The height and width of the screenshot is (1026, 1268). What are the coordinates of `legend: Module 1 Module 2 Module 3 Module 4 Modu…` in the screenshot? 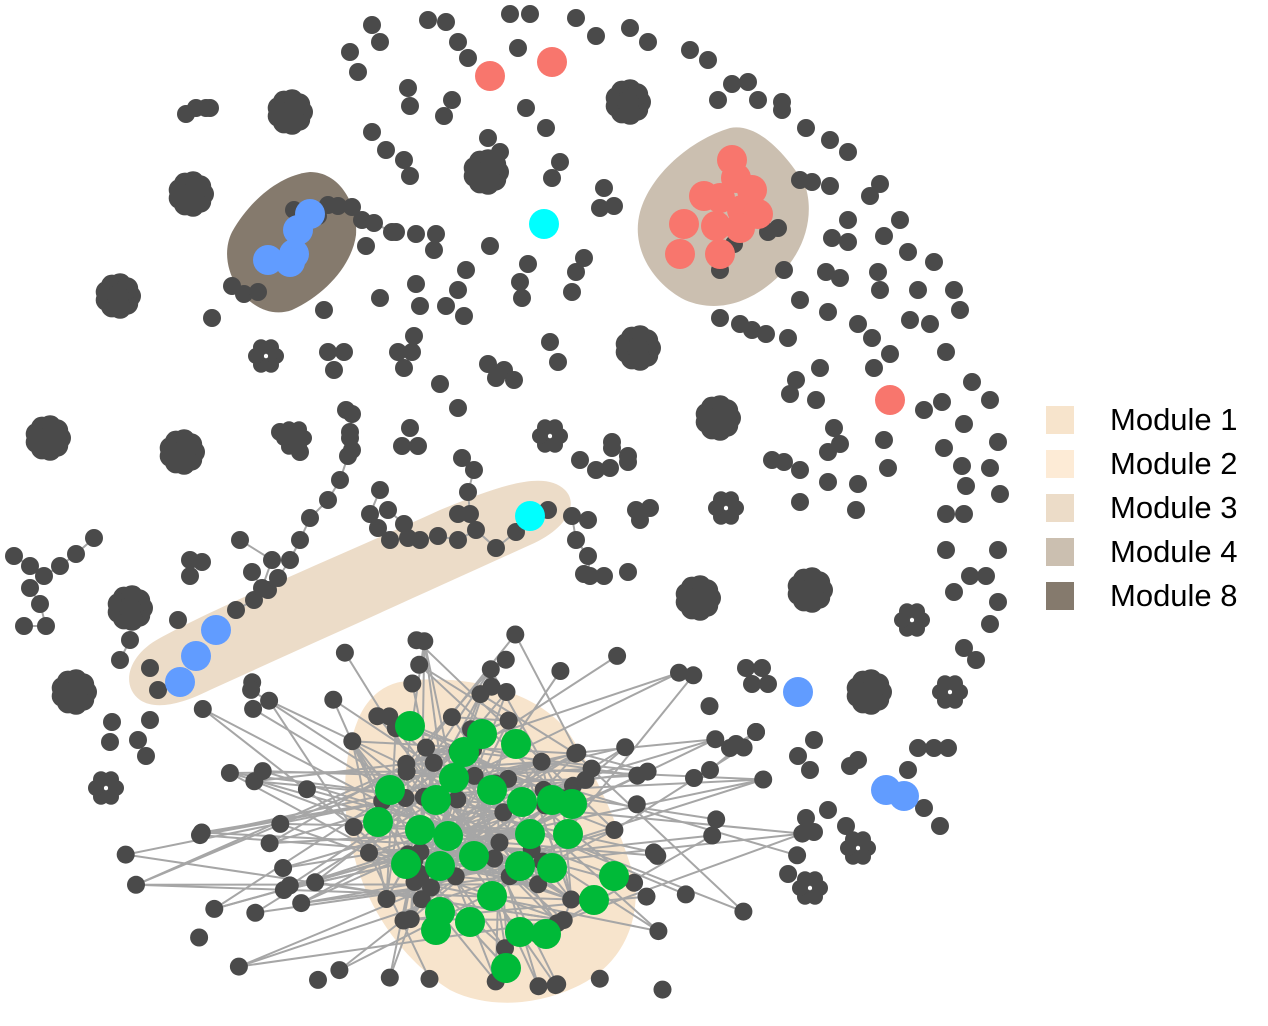 It's located at (1142, 508).